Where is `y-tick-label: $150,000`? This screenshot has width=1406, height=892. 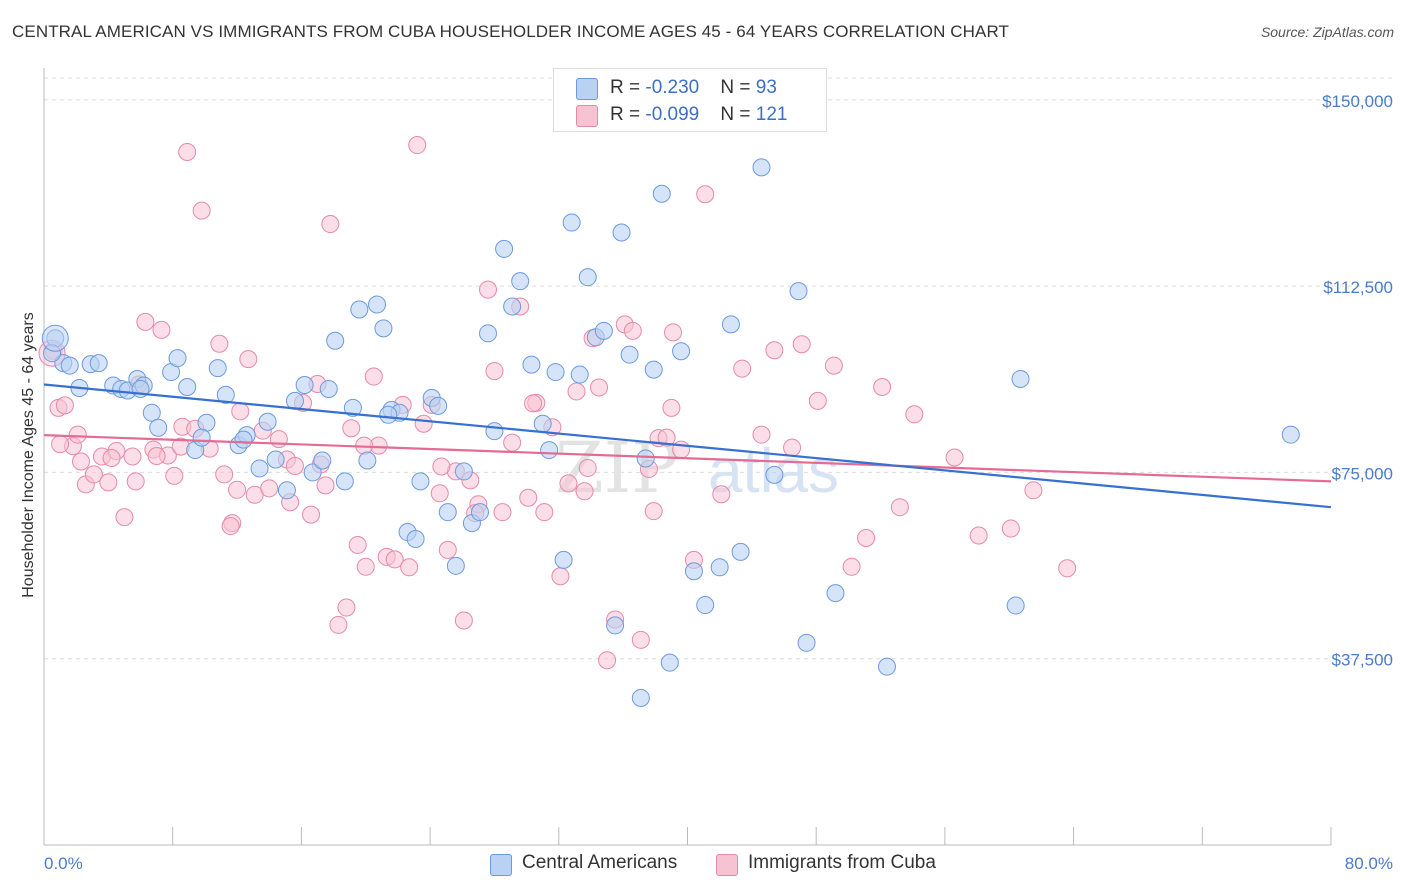
y-tick-label: $150,000 is located at coordinates (1357, 101).